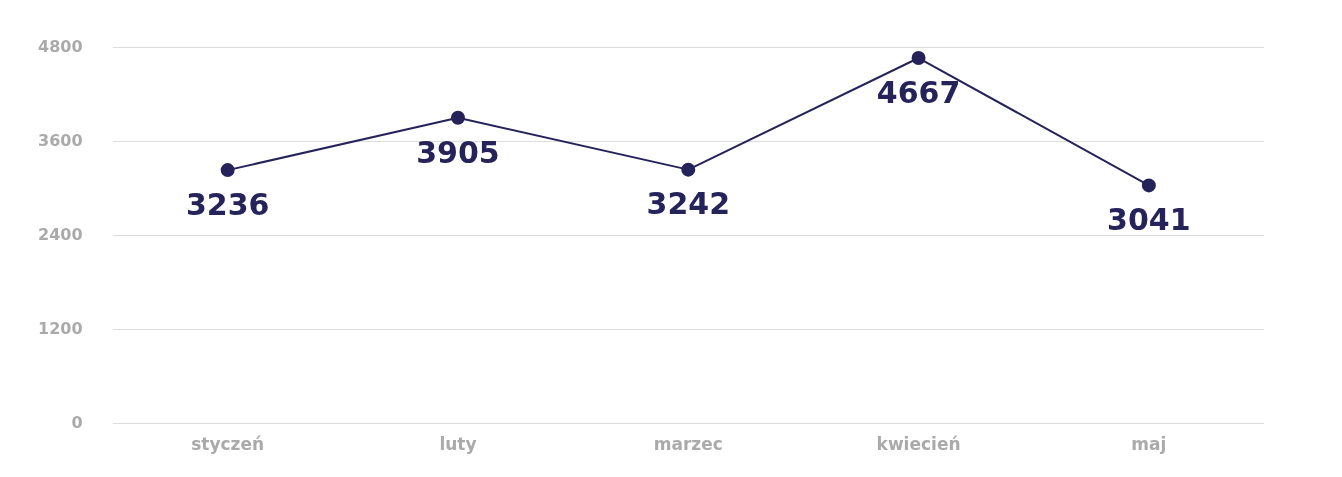 This screenshot has height=477, width=1342. Describe the element at coordinates (688, 444) in the screenshot. I see `x-tick-label: marzec` at that location.